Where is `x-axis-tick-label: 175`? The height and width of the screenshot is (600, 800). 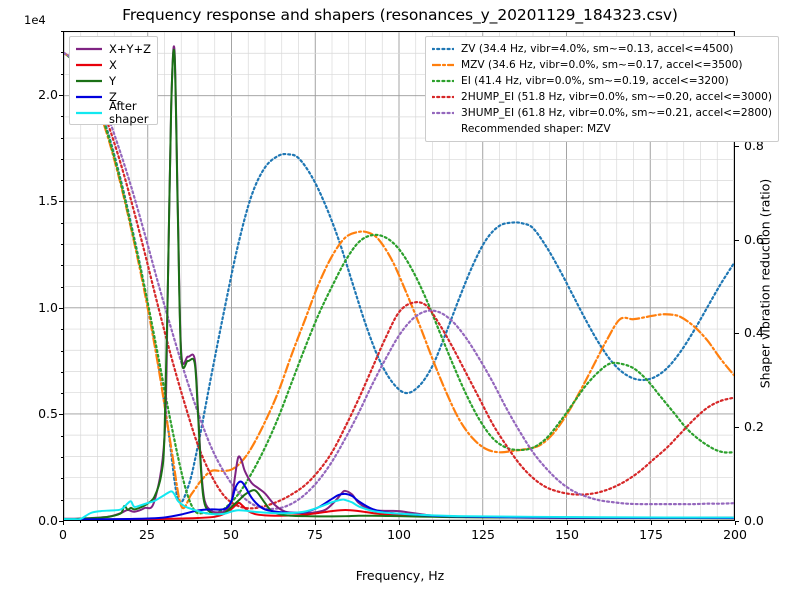 x-axis-tick-label: 175 is located at coordinates (651, 534).